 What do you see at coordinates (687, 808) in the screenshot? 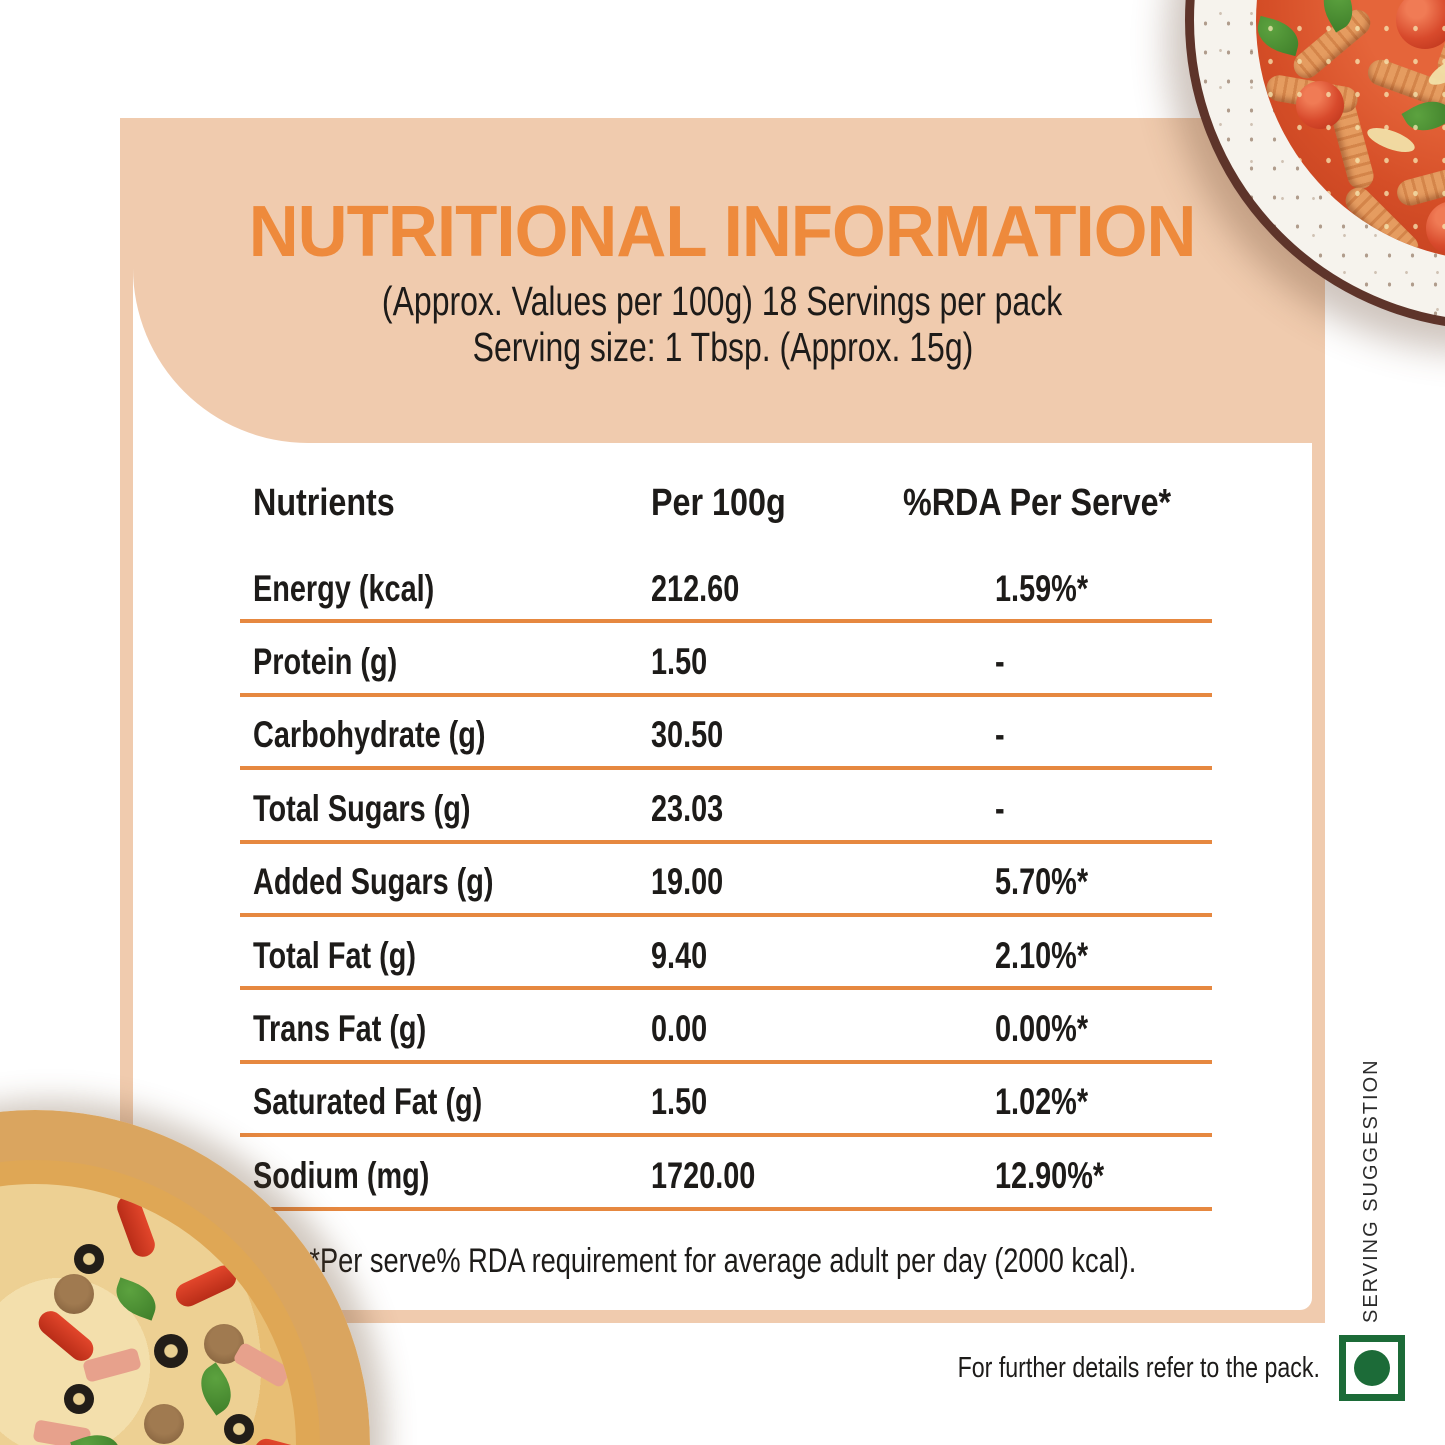
I see `per-100g-value-cell: 23.03` at bounding box center [687, 808].